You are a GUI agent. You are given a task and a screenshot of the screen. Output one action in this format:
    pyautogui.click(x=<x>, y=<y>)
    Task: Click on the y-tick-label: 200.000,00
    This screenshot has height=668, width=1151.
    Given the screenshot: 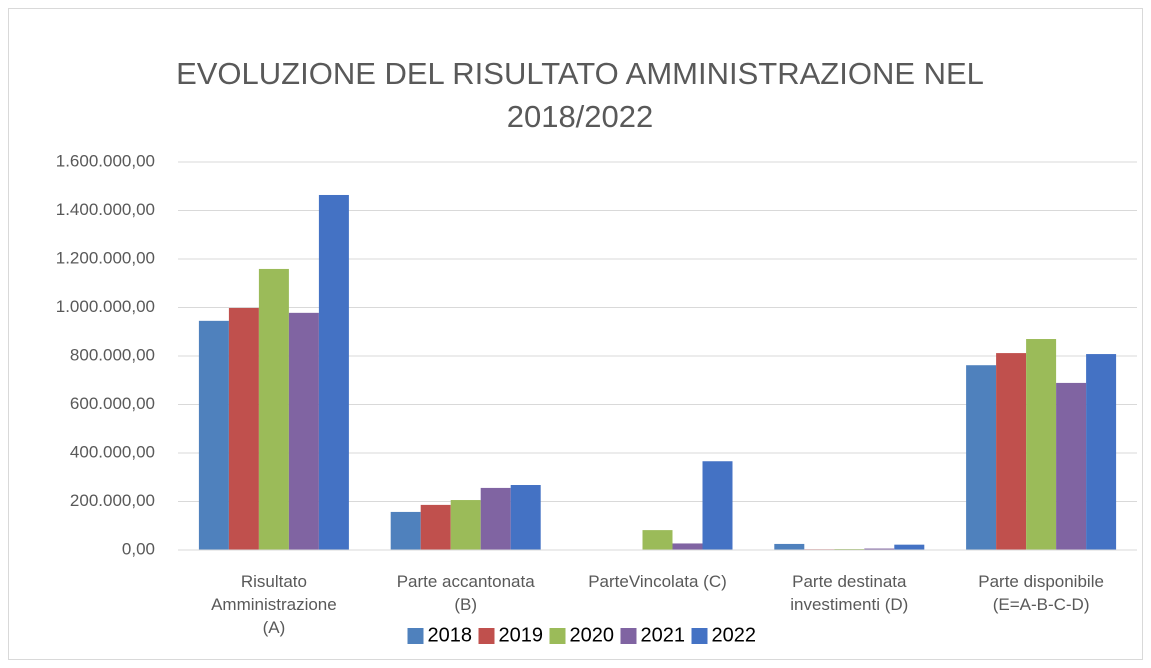 What is the action you would take?
    pyautogui.click(x=112, y=500)
    